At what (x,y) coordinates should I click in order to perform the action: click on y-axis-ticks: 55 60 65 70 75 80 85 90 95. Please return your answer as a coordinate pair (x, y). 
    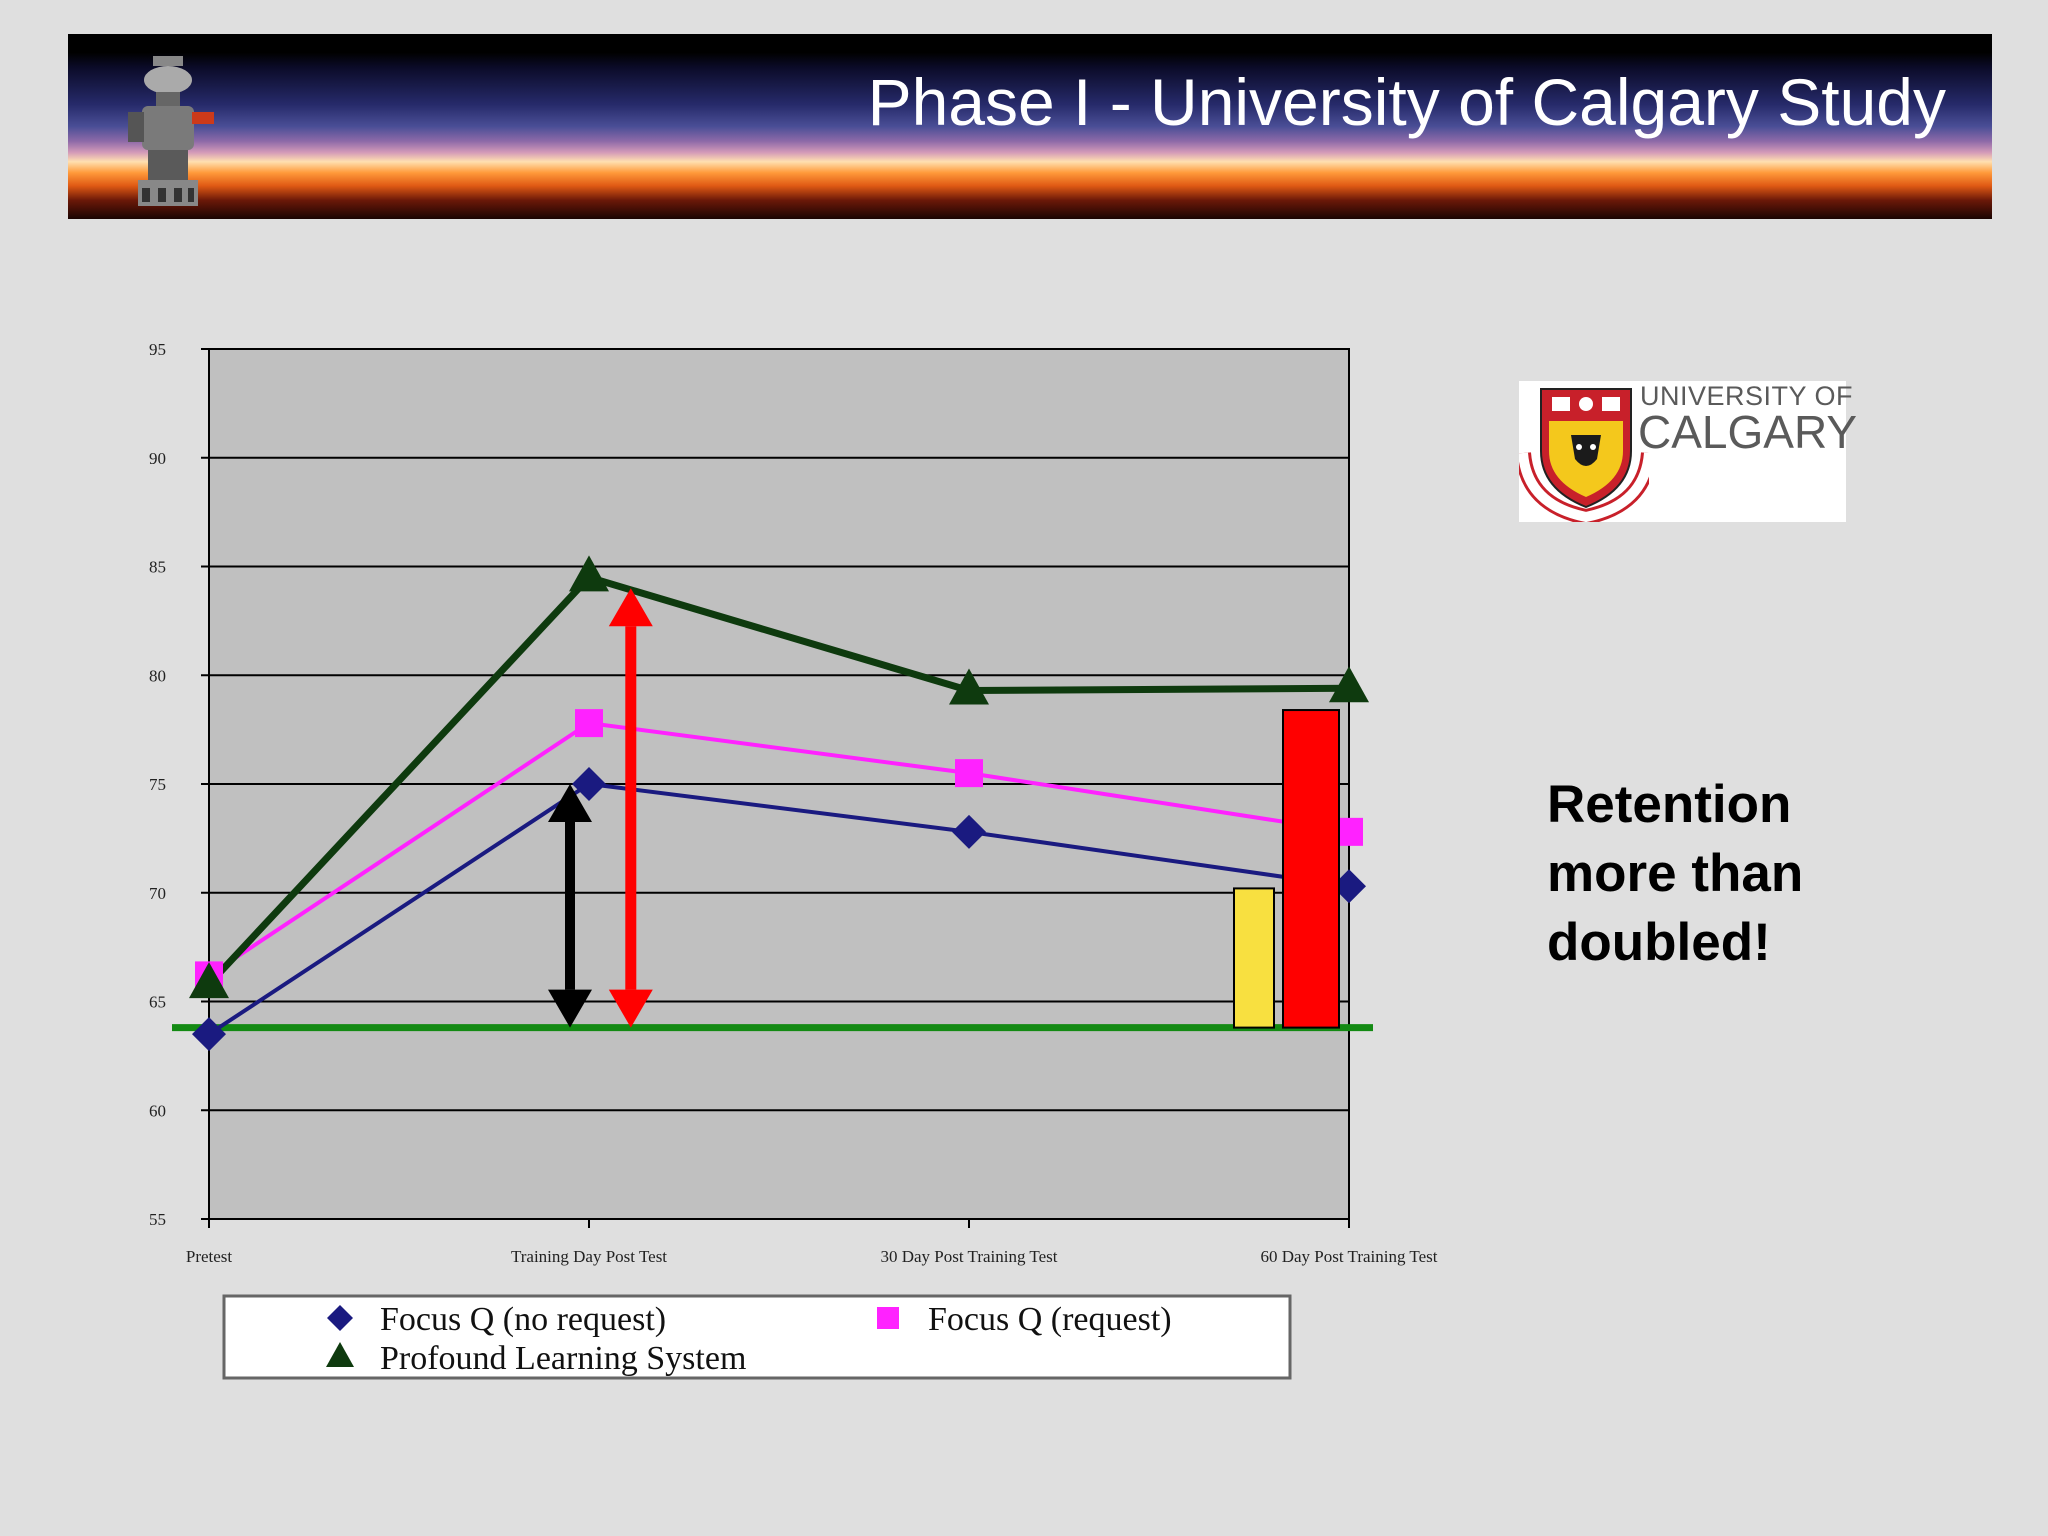
    Looking at the image, I should click on (179, 784).